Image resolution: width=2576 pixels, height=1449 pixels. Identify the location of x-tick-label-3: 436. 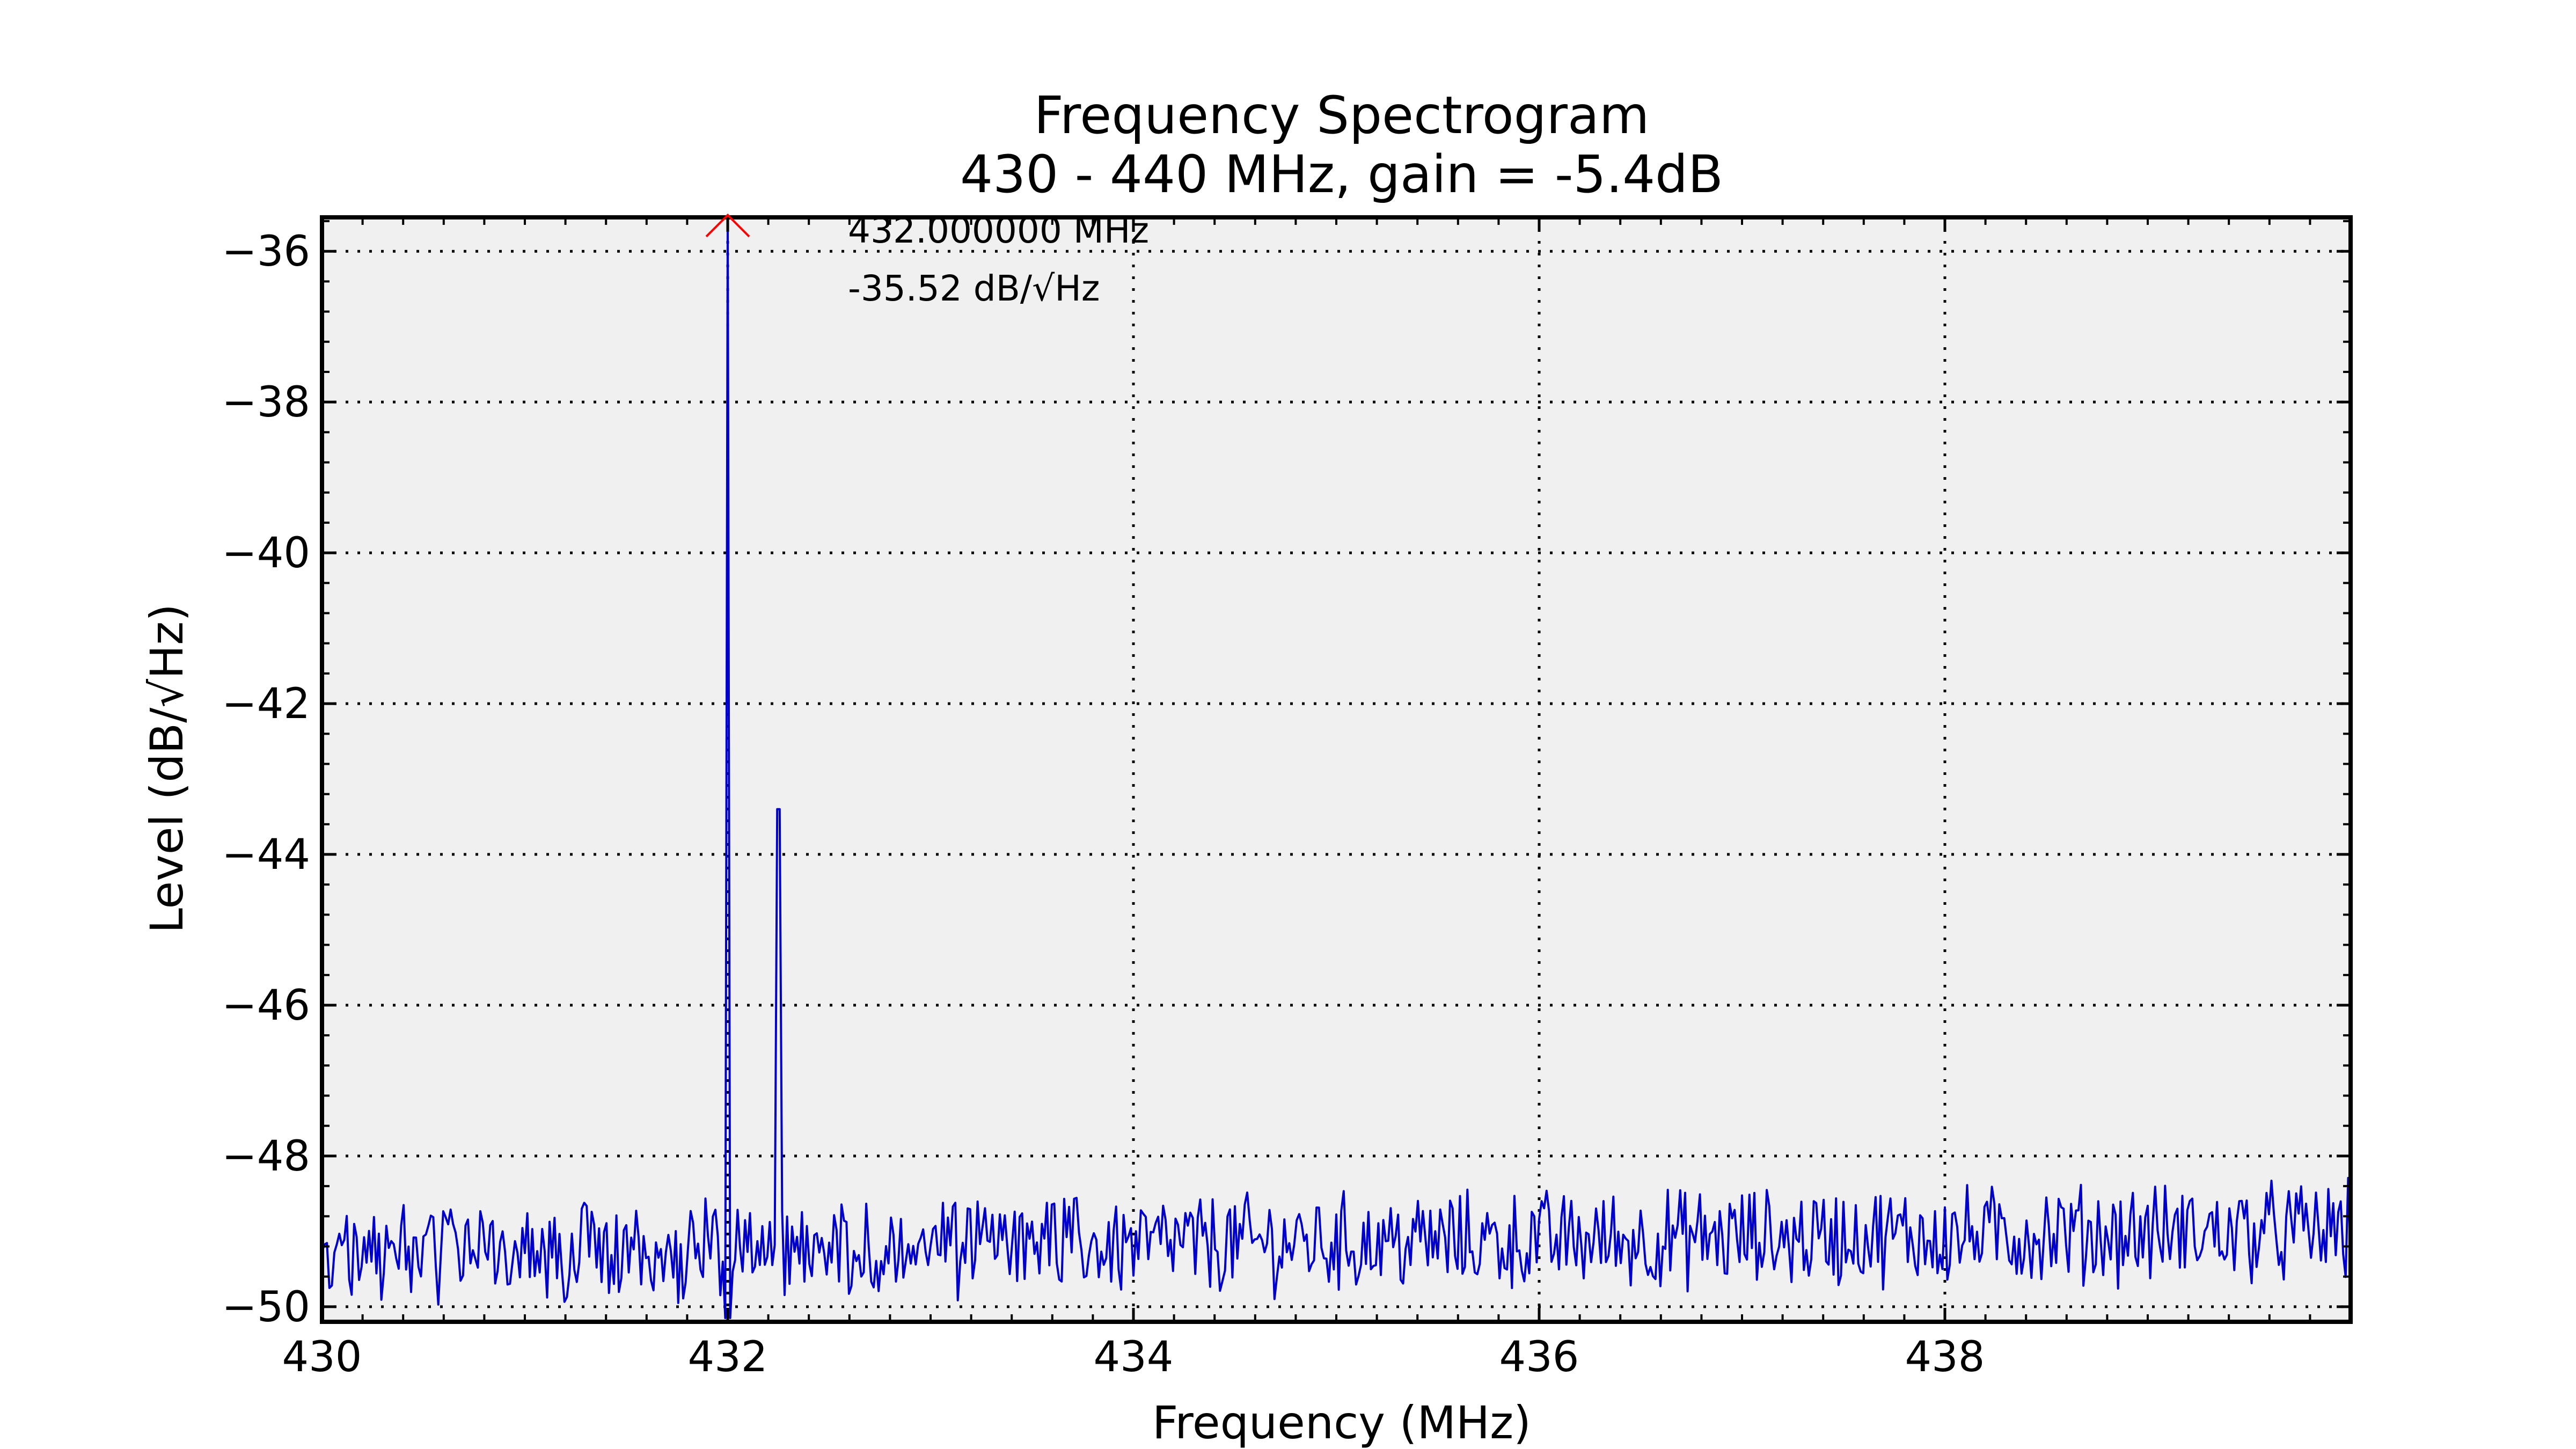
(1539, 1357).